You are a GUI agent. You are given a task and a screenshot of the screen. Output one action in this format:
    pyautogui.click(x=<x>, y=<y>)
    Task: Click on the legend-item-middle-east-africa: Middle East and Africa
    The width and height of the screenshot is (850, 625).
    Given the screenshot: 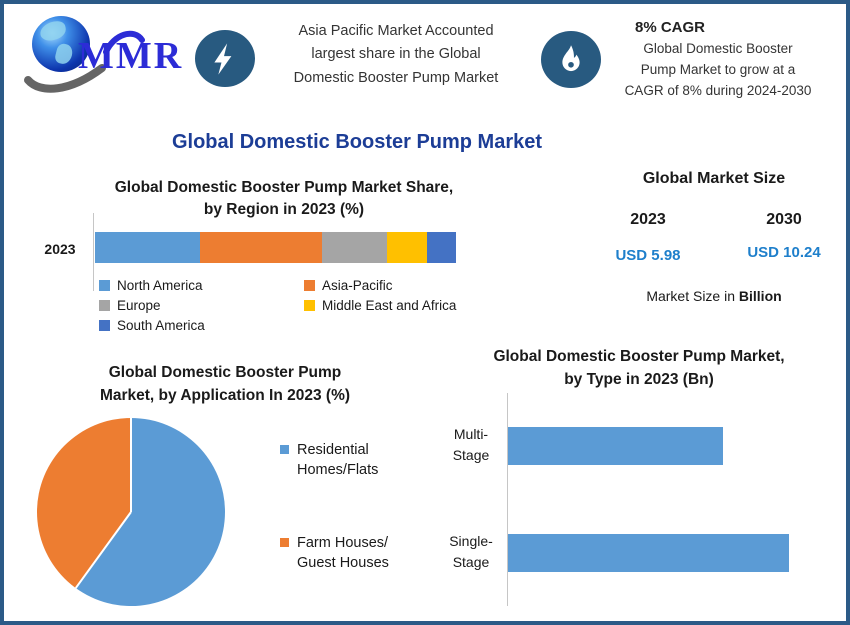 What is the action you would take?
    pyautogui.click(x=396, y=305)
    